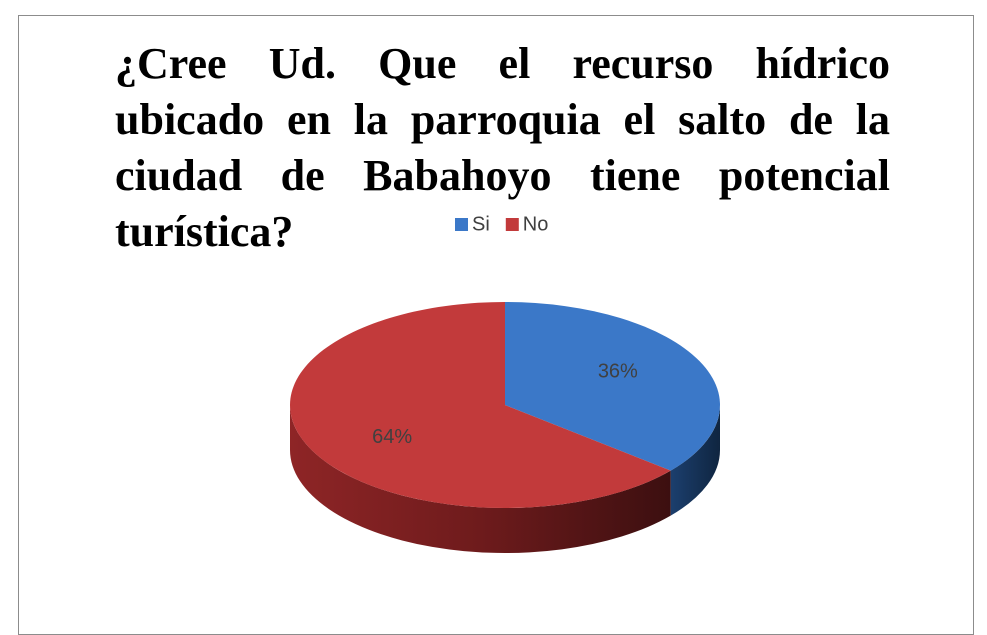 Image resolution: width=987 pixels, height=635 pixels. What do you see at coordinates (536, 224) in the screenshot?
I see `legend-label: No` at bounding box center [536, 224].